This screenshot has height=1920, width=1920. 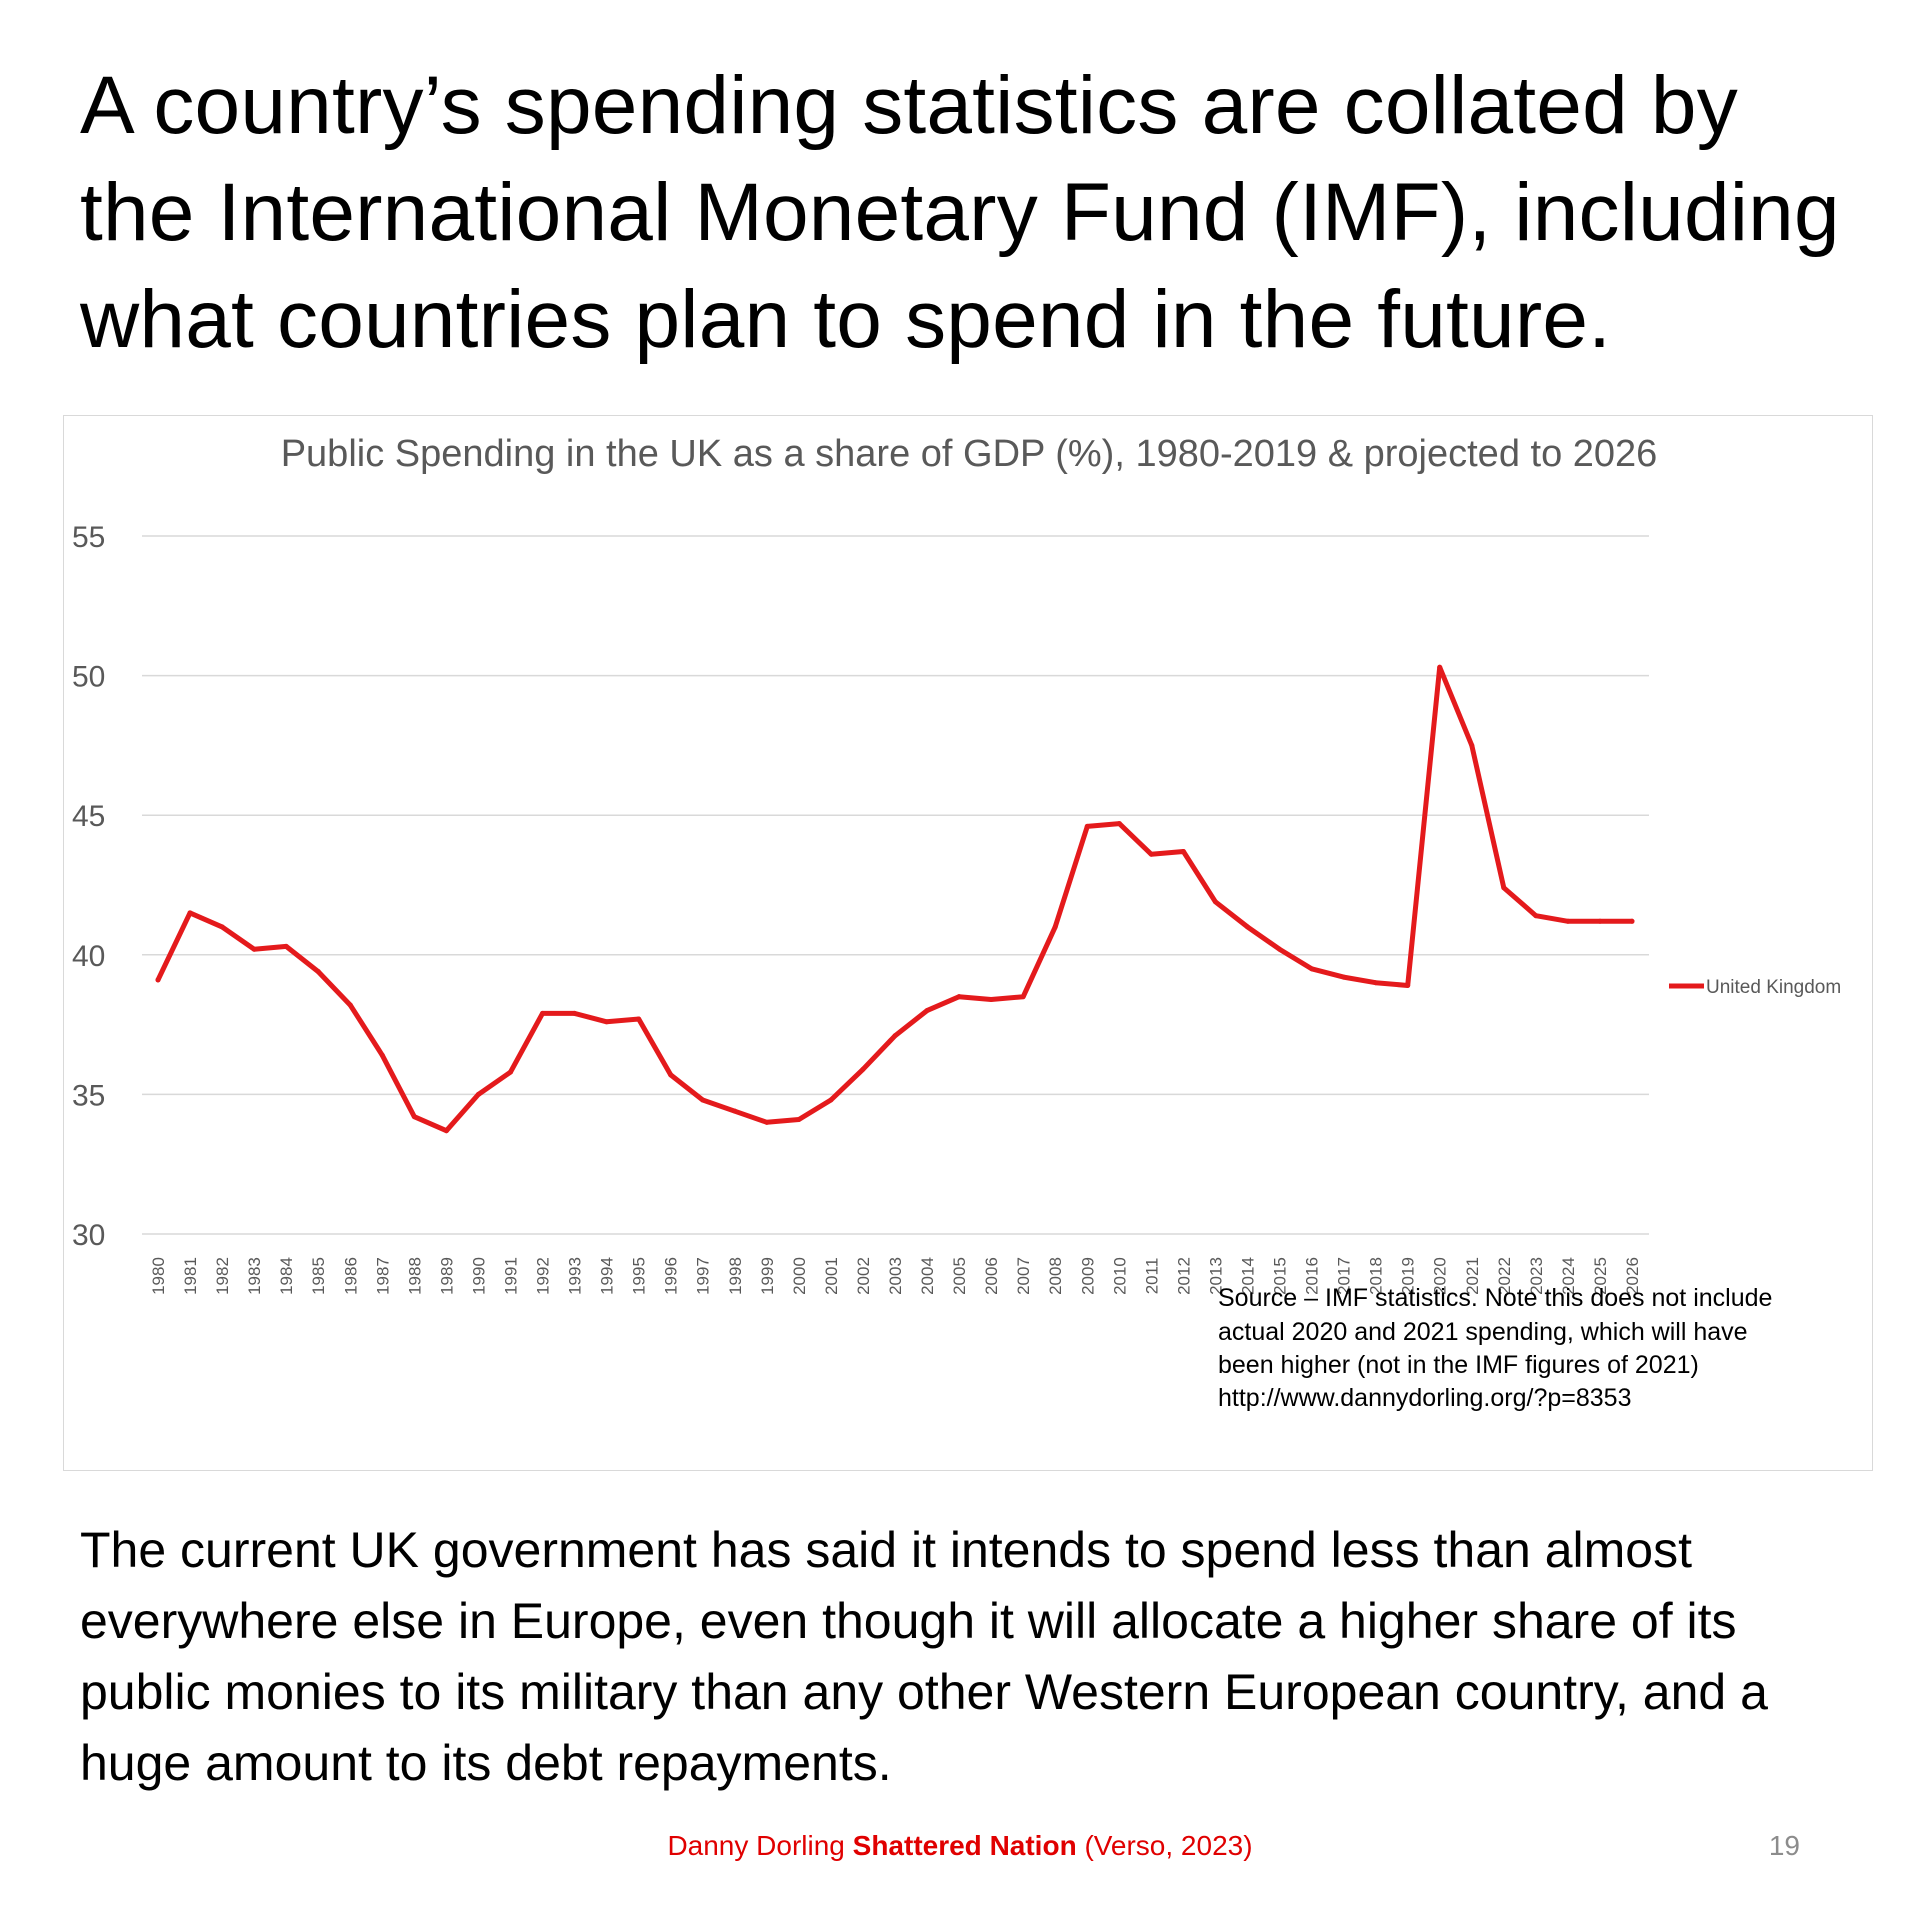 What do you see at coordinates (446, 1276) in the screenshot?
I see `x-tick-label-1989: 1989` at bounding box center [446, 1276].